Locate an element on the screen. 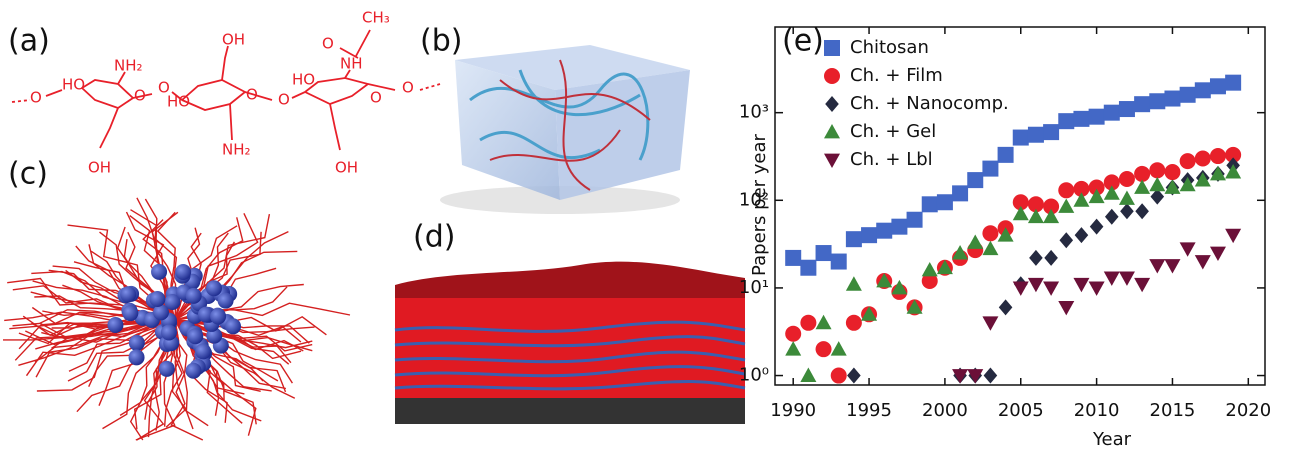 The image size is (1297, 453). legend-label: Ch. + Film is located at coordinates (896, 75).